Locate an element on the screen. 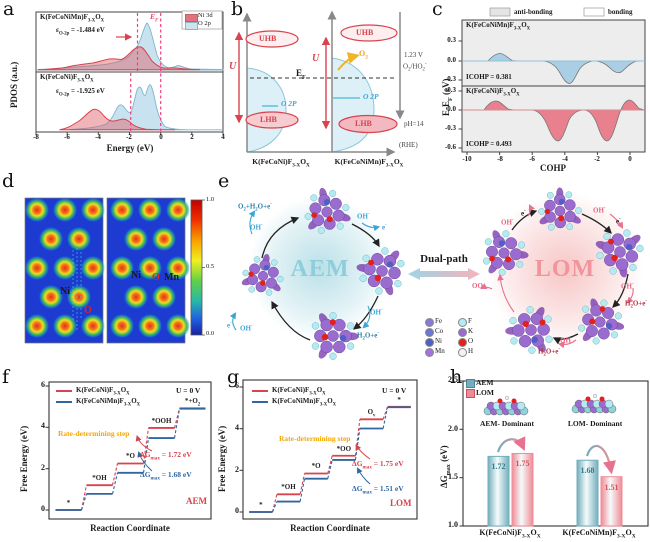 This screenshot has height=542, width=650. o2p-curve-bottom is located at coordinates (146, 107).